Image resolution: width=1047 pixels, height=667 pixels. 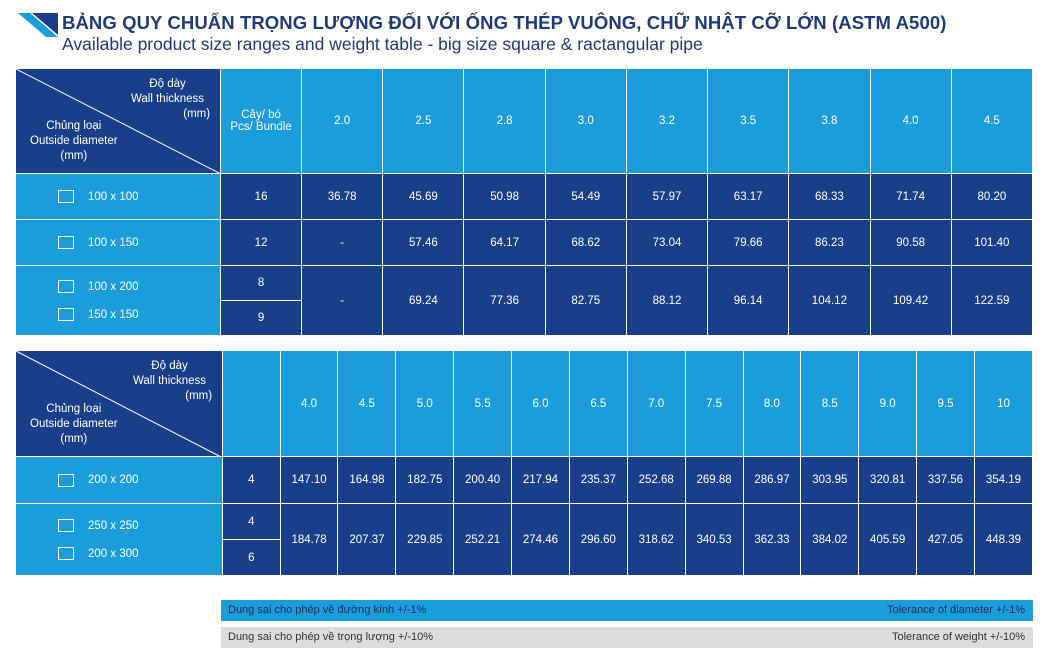 What do you see at coordinates (992, 301) in the screenshot?
I see `weight-cell: 122.59` at bounding box center [992, 301].